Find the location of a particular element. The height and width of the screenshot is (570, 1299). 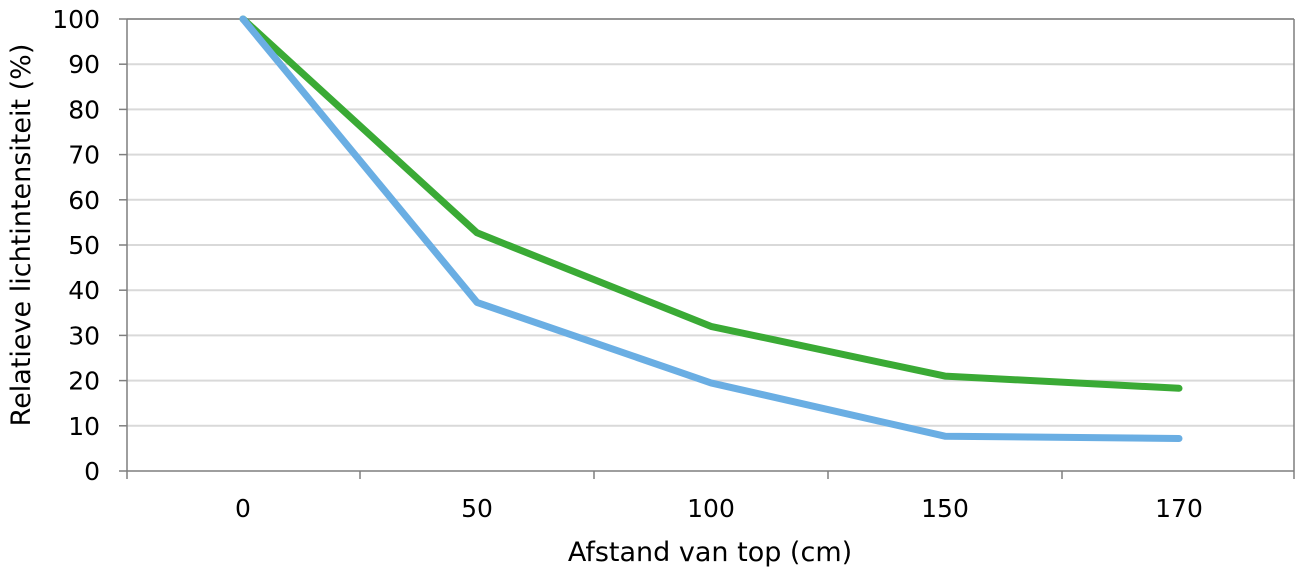

x-tick-label: 50 is located at coordinates (477, 508).